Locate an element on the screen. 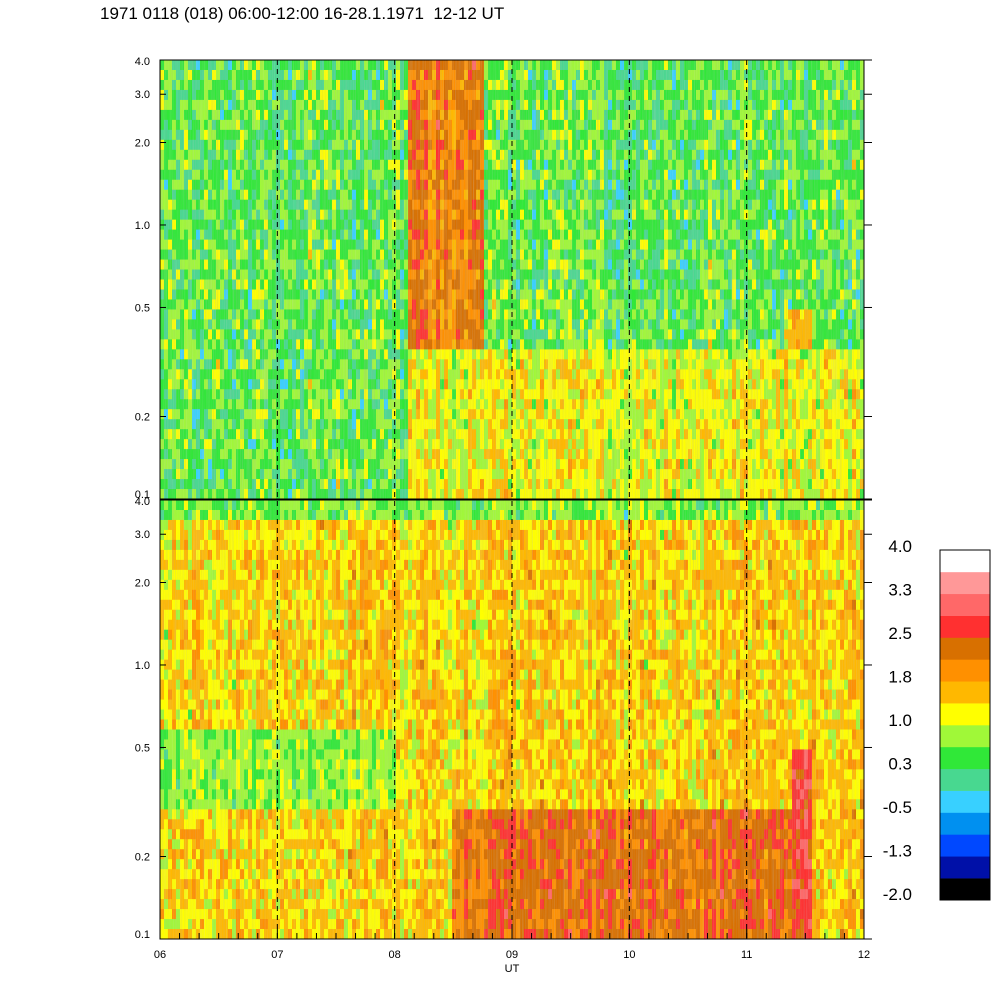  x-tick-label: 08 is located at coordinates (395, 955).